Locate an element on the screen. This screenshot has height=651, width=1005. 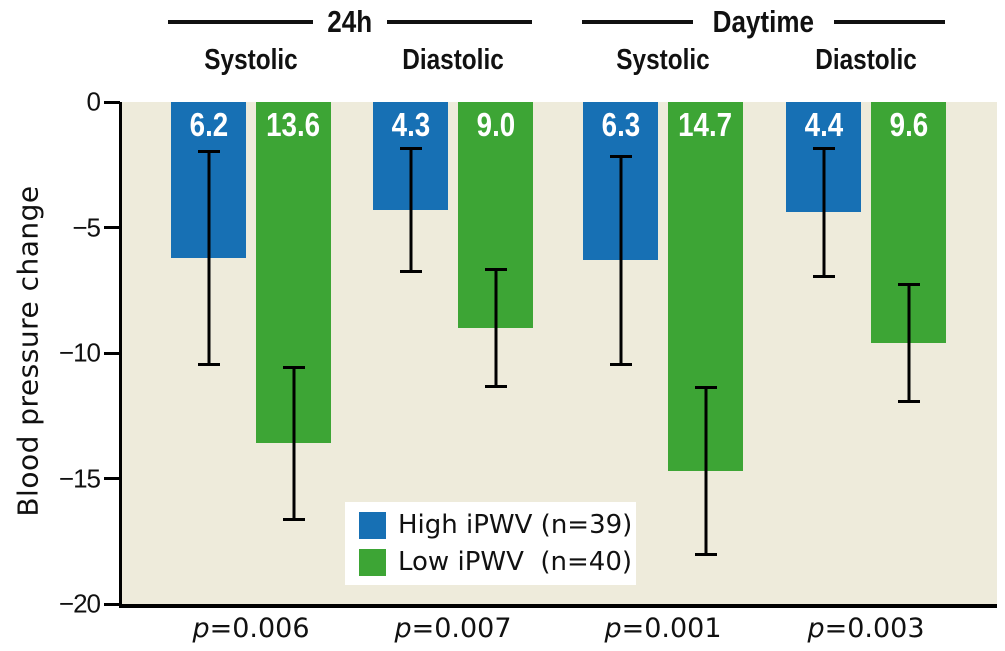
period-label-daytime: Daytime is located at coordinates (763, 21).